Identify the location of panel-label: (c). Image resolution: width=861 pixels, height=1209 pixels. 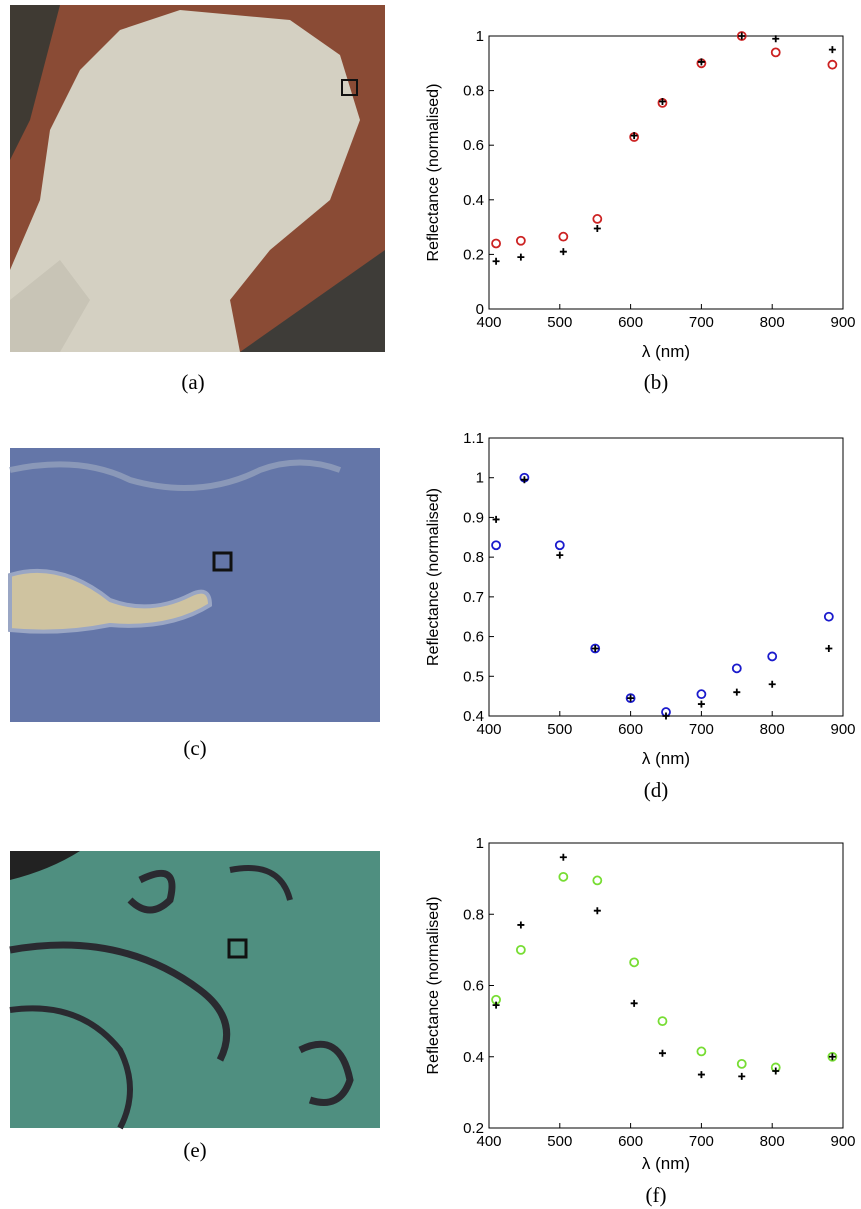
(194, 748).